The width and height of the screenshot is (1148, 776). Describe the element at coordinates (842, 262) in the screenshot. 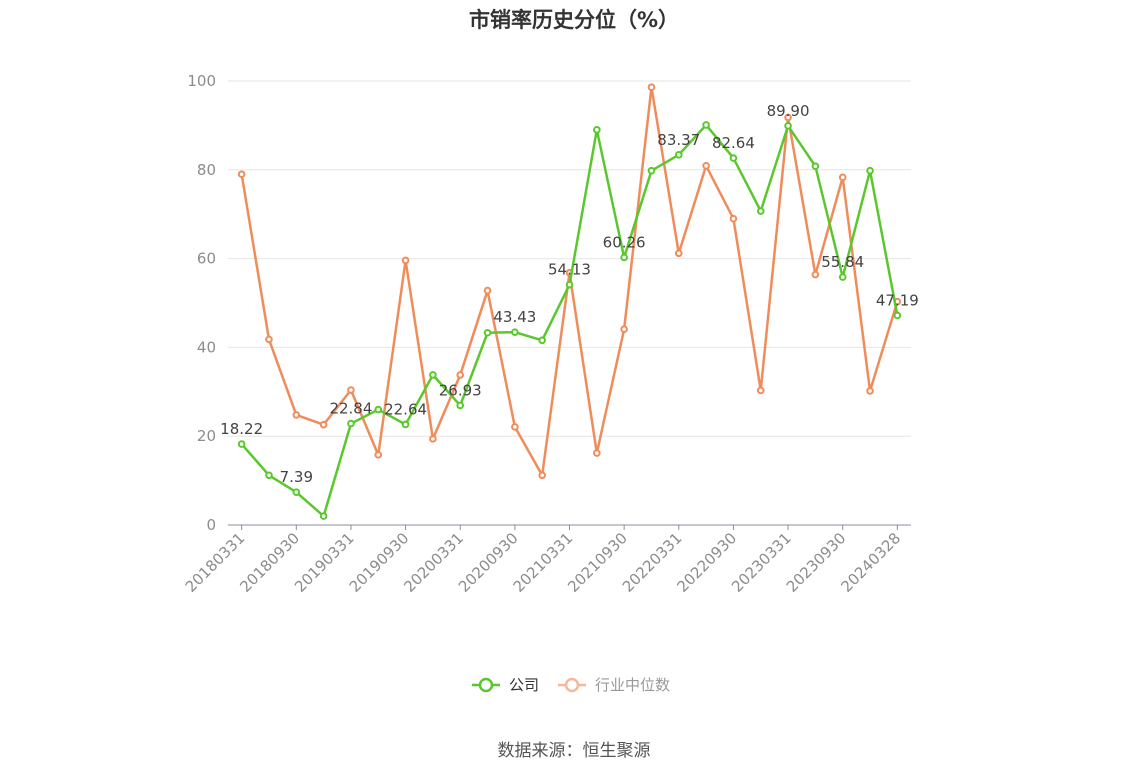

I see `data-label: 55.84` at that location.